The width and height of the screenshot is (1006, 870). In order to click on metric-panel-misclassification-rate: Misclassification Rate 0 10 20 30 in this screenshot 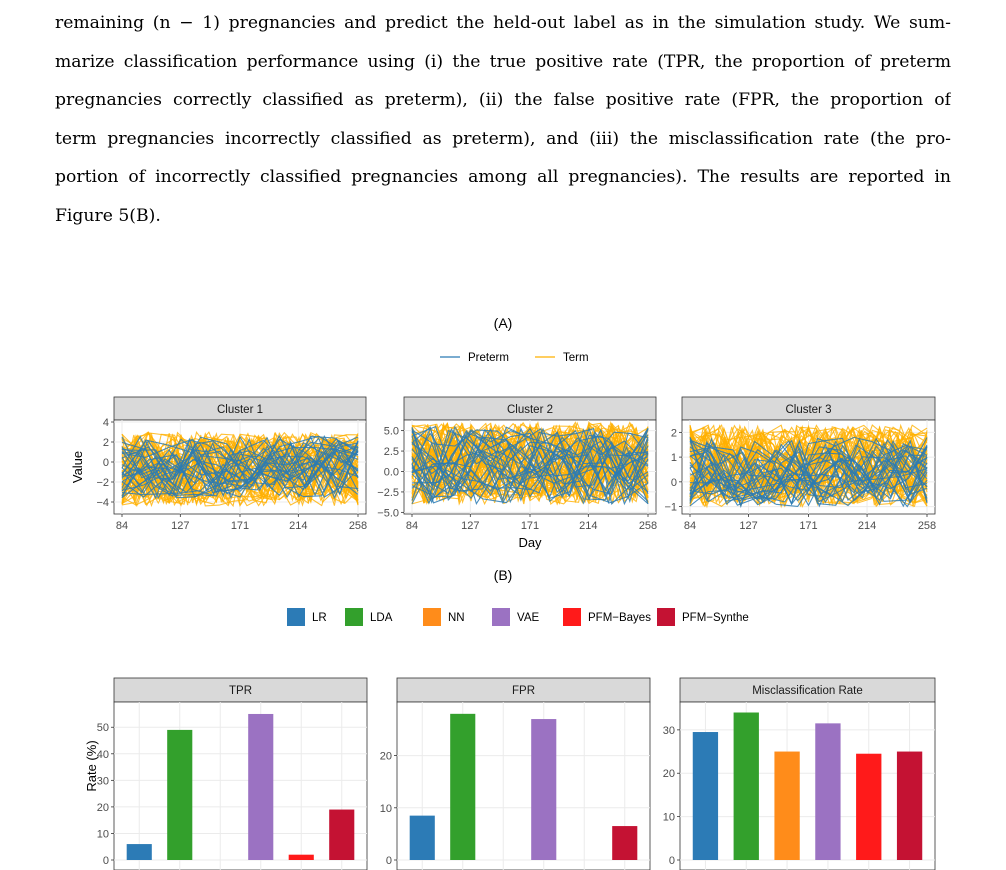, I will do `click(799, 773)`.